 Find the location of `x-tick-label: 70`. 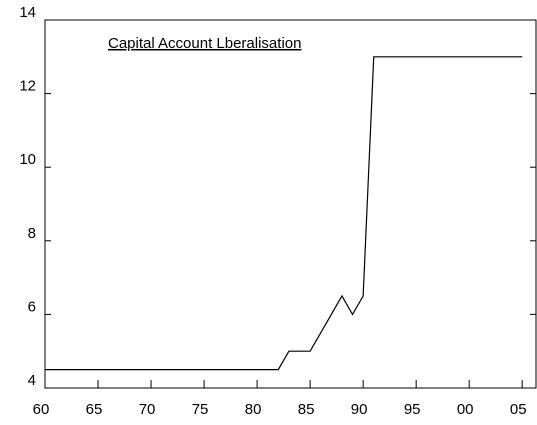

x-tick-label: 70 is located at coordinates (147, 409).